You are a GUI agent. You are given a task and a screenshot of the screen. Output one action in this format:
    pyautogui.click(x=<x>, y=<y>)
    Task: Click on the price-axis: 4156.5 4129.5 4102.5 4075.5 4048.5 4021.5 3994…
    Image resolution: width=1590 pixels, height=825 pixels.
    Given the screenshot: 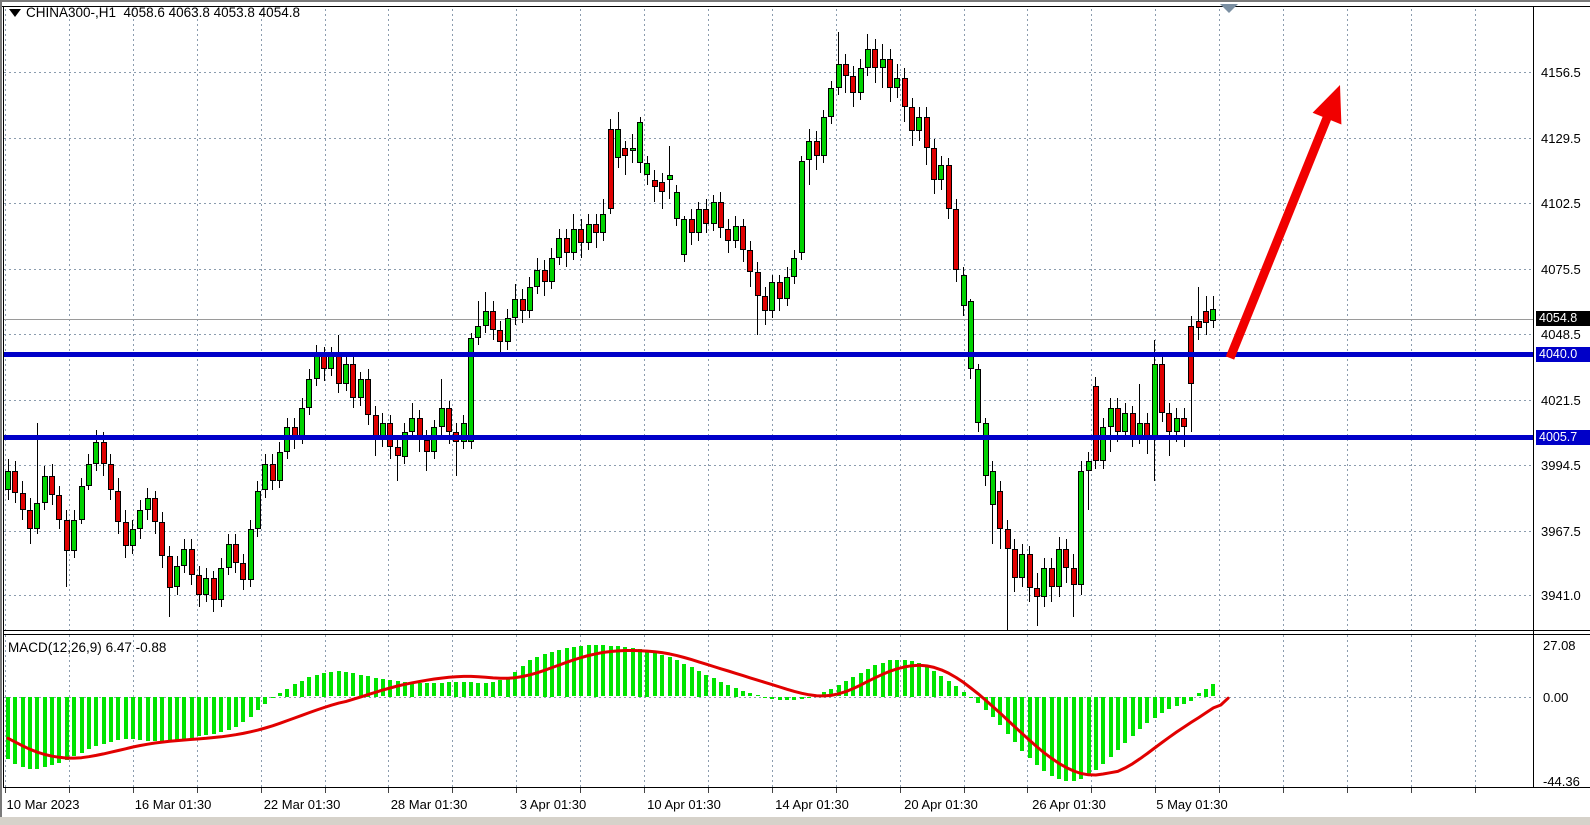 What is the action you would take?
    pyautogui.click(x=1562, y=398)
    